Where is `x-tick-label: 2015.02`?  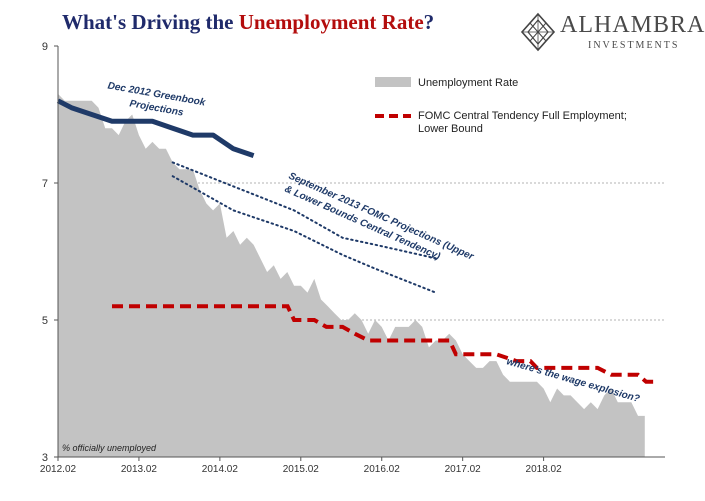 x-tick-label: 2015.02 is located at coordinates (301, 469).